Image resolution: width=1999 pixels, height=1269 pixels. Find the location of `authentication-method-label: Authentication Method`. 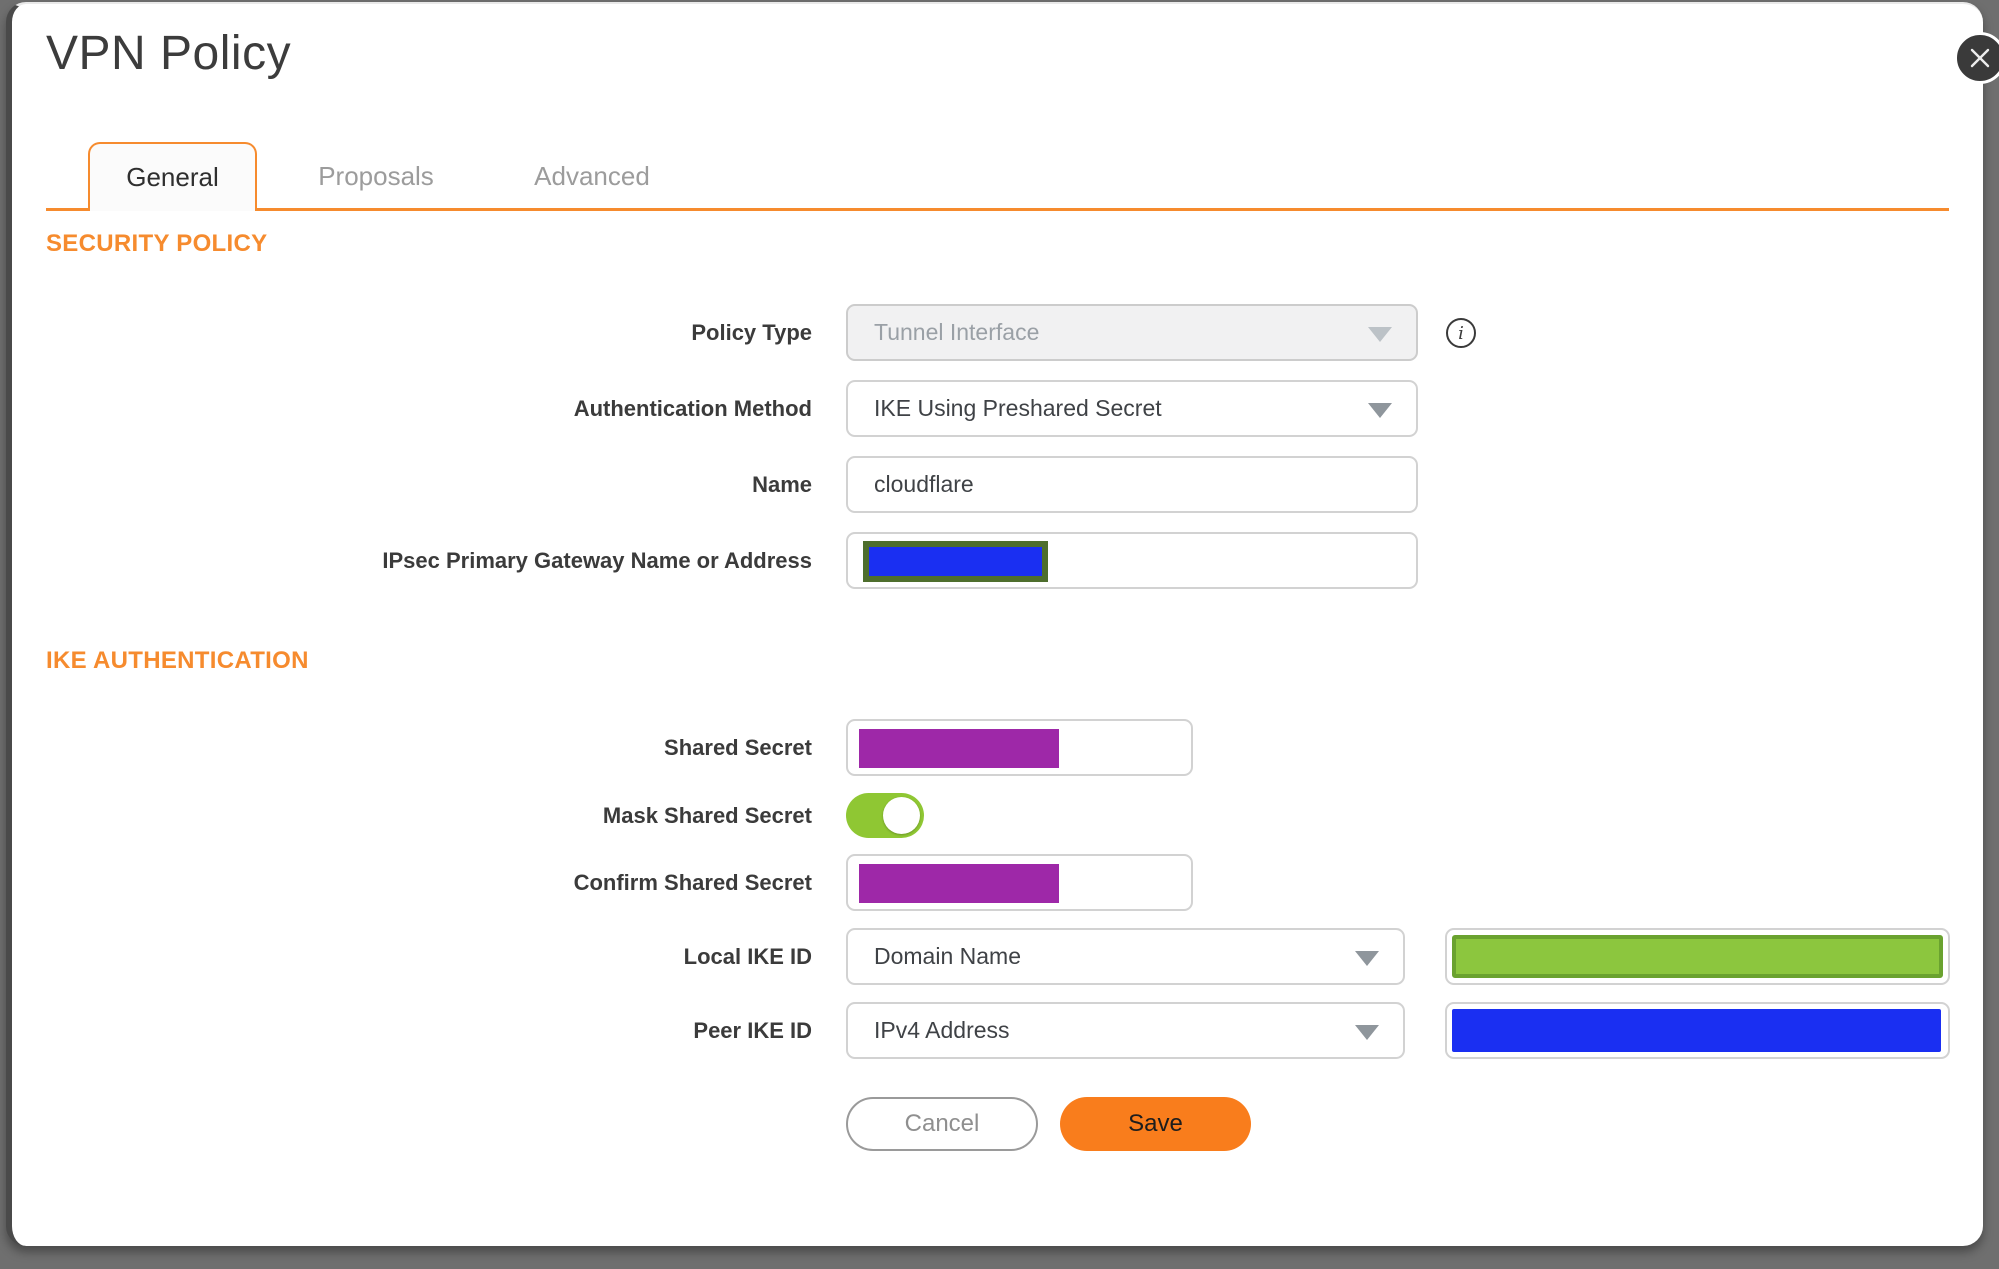

authentication-method-label: Authentication Method is located at coordinates (692, 408).